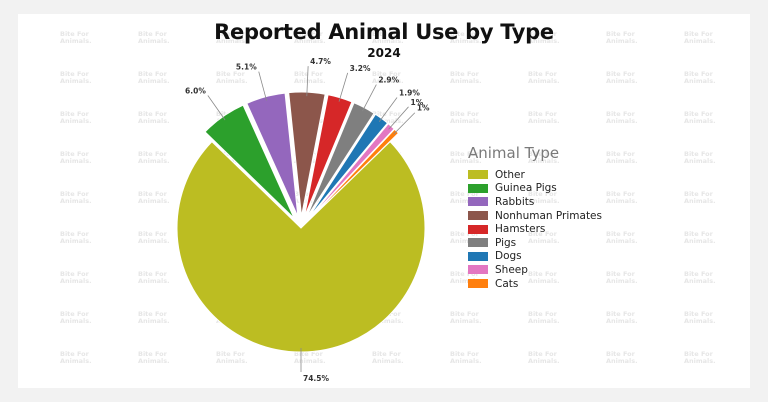  What do you see at coordinates (409, 93) in the screenshot?
I see `slice-label: 1.9%` at bounding box center [409, 93].